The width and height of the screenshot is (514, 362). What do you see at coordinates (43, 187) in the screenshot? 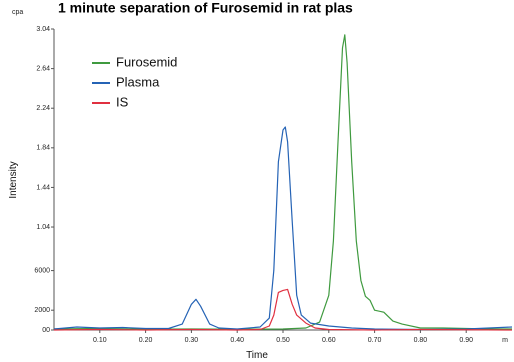
I see `y-tick-label: 1.44` at bounding box center [43, 187].